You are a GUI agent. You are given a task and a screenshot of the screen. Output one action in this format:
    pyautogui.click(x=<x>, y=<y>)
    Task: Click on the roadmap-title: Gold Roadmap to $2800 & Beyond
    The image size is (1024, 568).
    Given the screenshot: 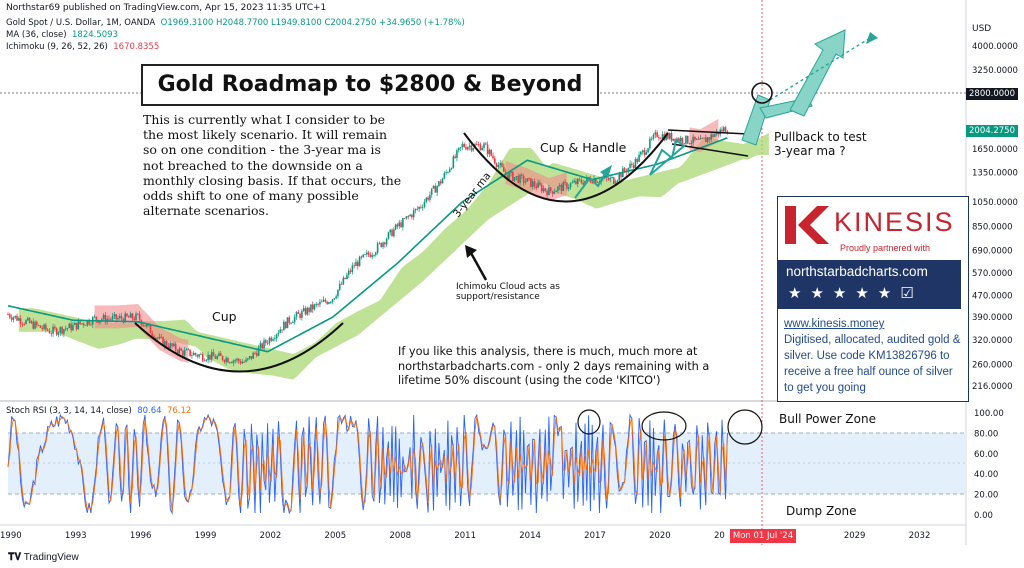 What is the action you would take?
    pyautogui.click(x=370, y=85)
    